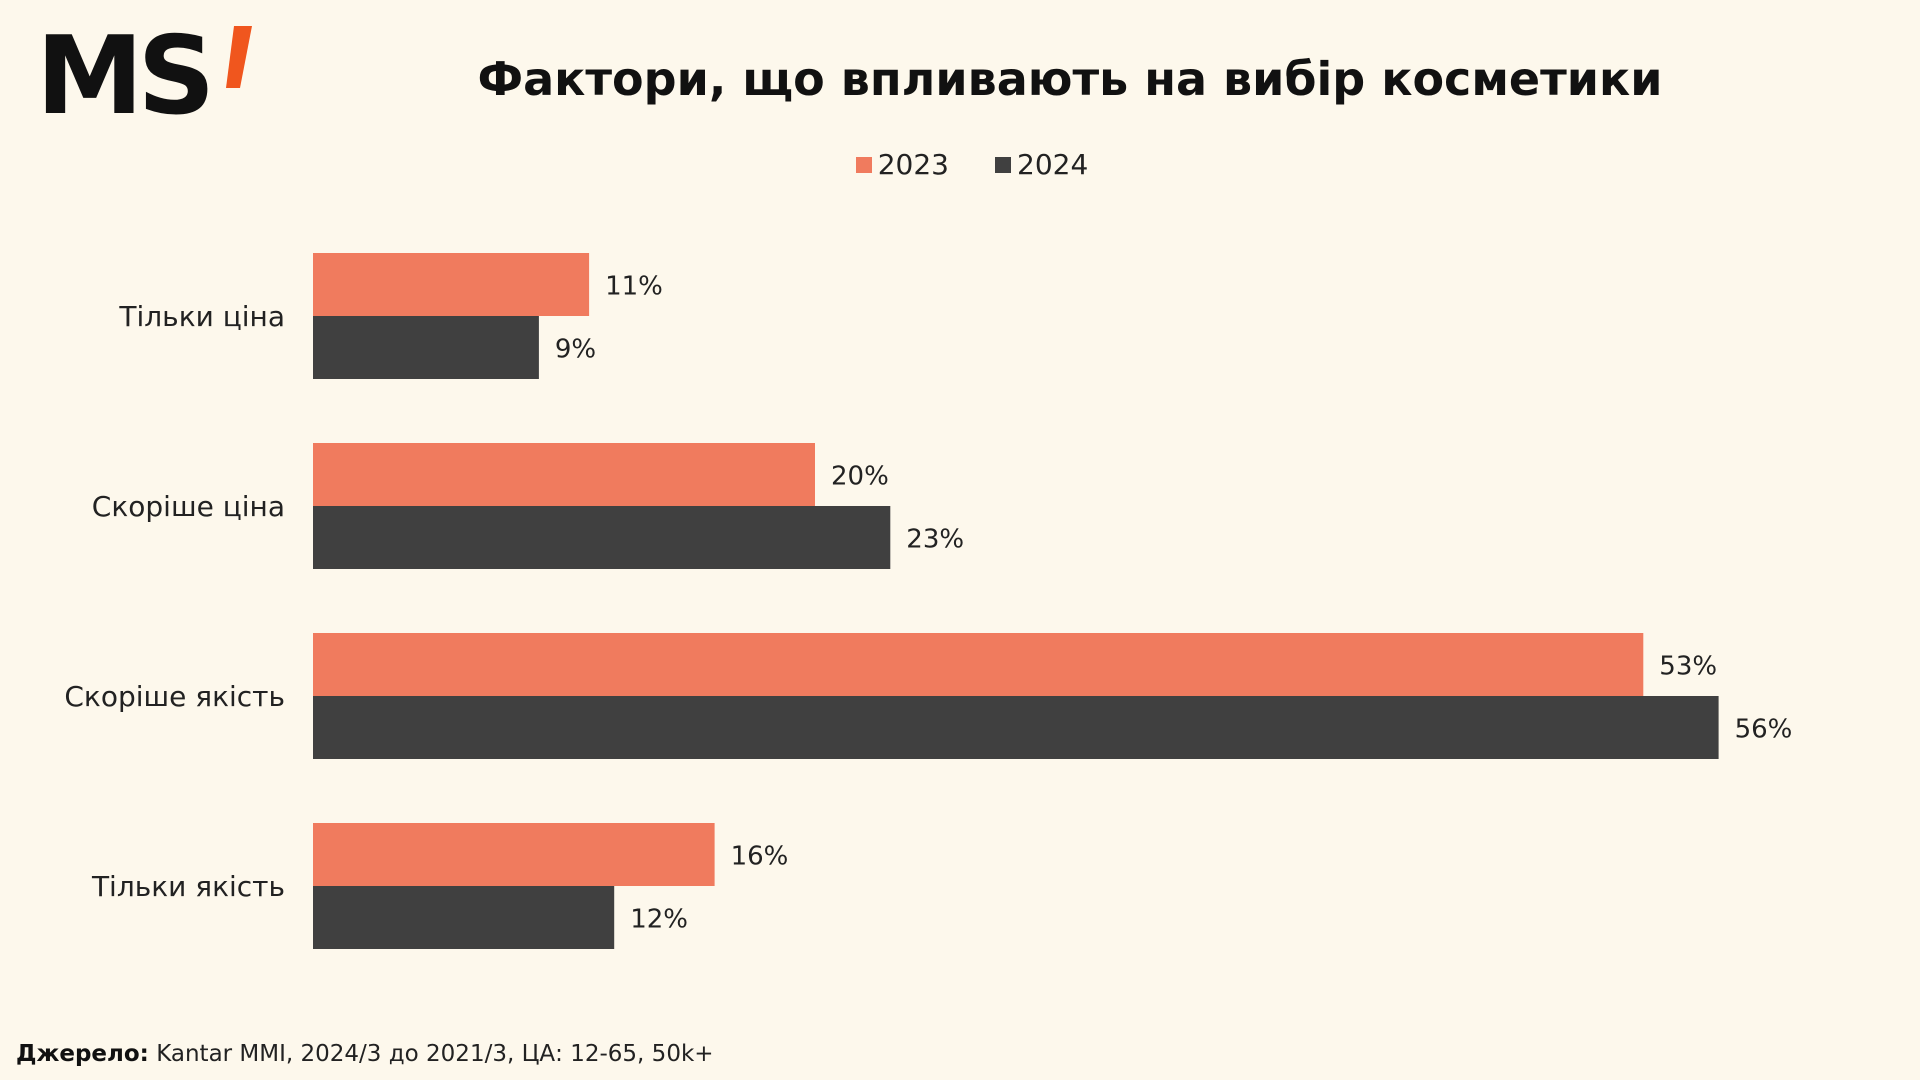 Image resolution: width=1920 pixels, height=1080 pixels. I want to click on logo-text: MS, so click(125, 76).